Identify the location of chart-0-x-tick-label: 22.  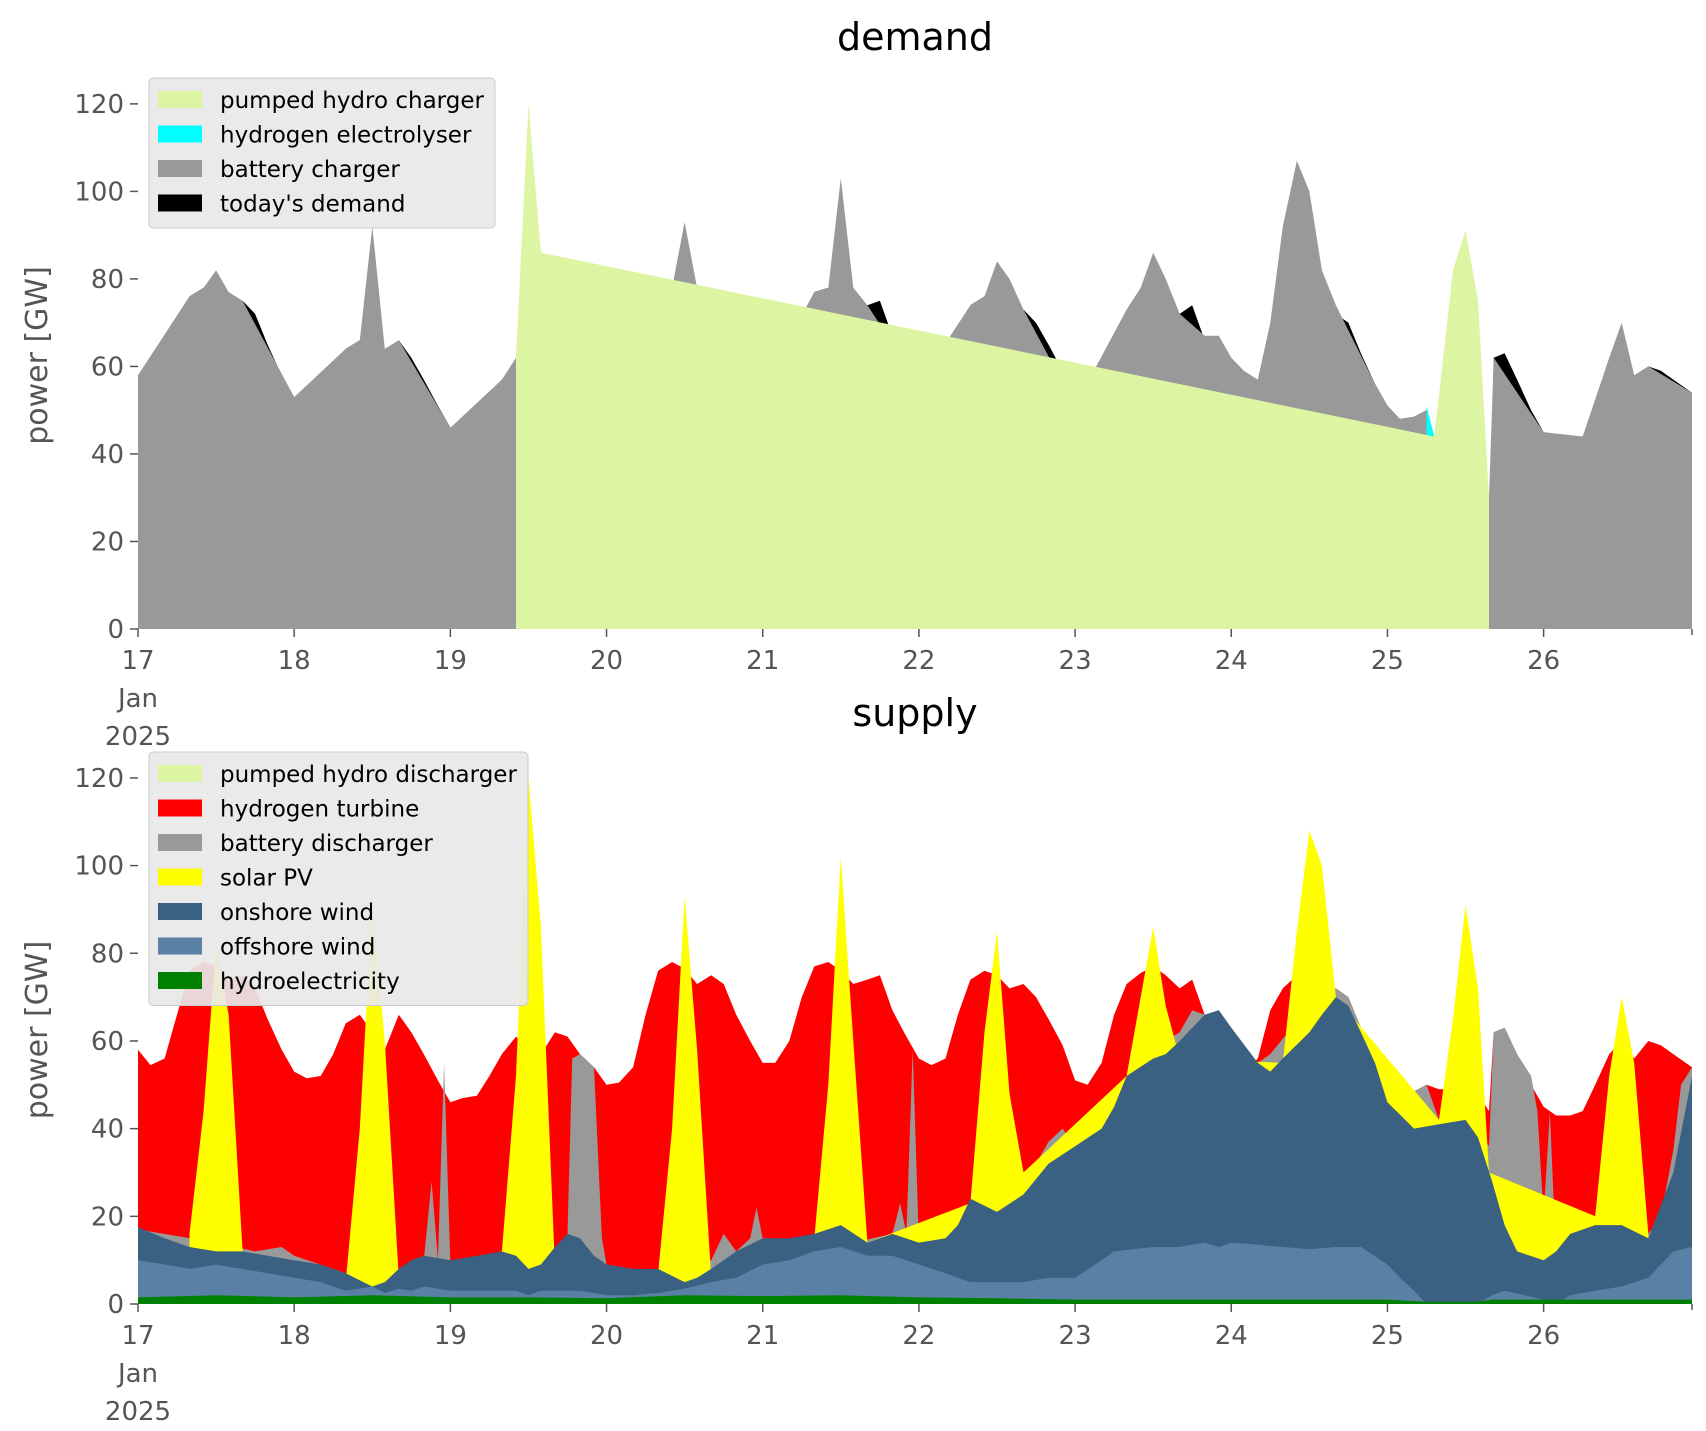
(918, 661).